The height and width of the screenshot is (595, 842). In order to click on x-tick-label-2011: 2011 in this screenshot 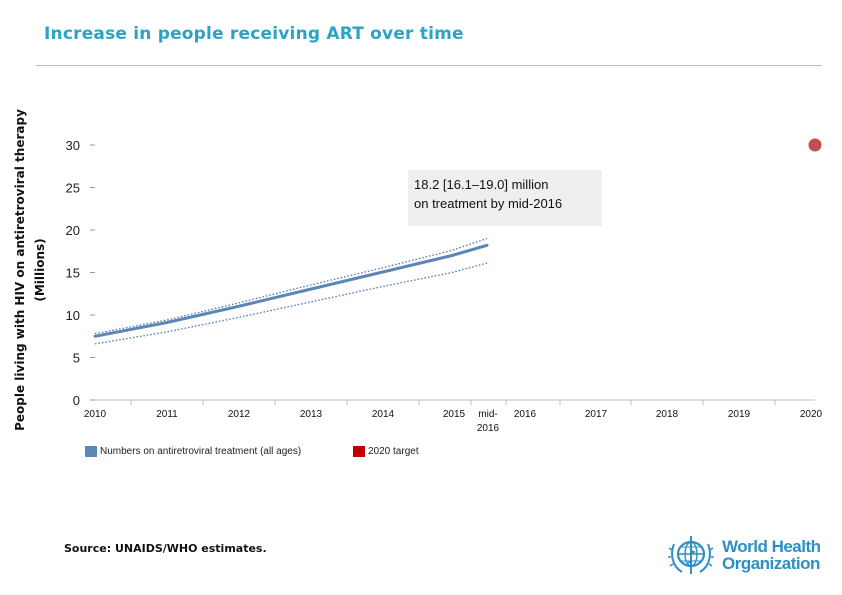, I will do `click(167, 414)`.